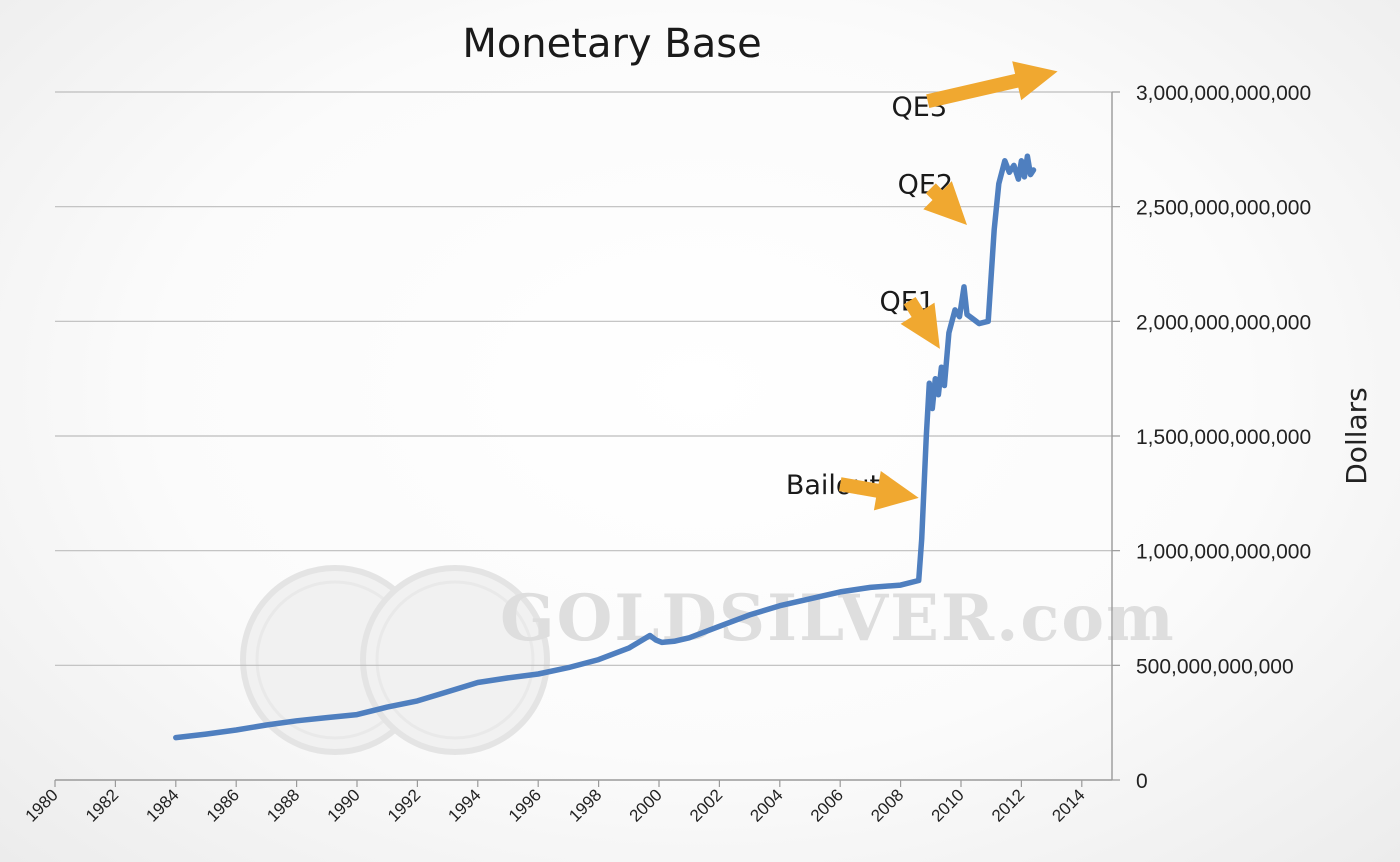 This screenshot has height=862, width=1400. I want to click on x-tick-label-2: 1984, so click(162, 805).